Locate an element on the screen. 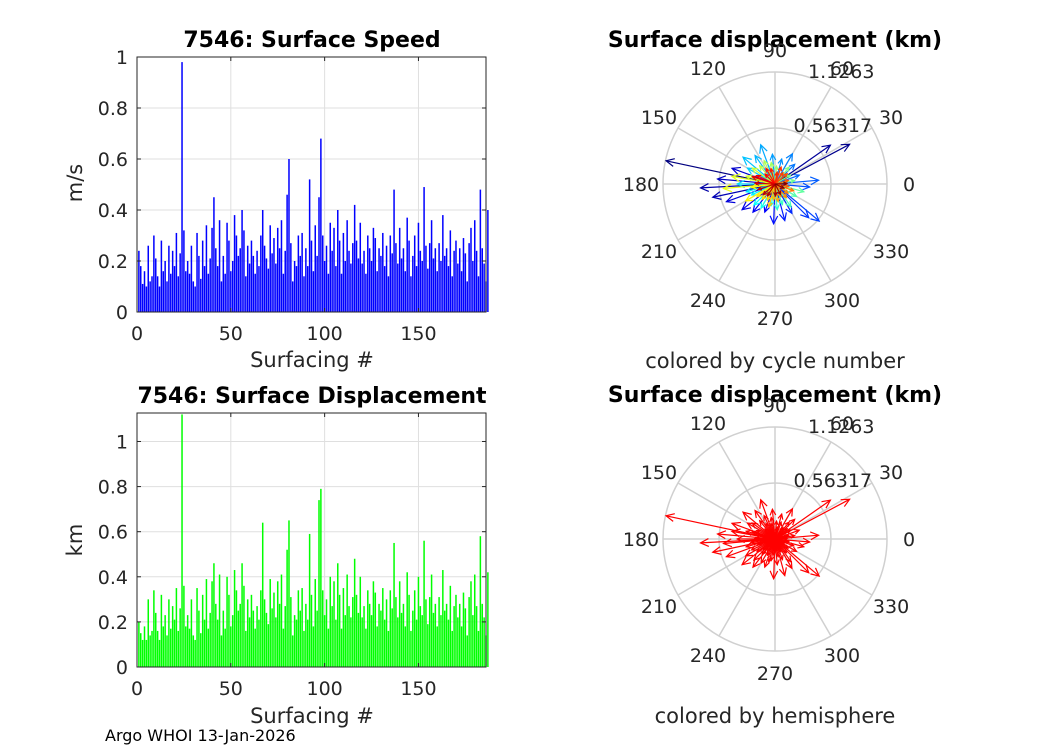  polar-cycle-caption: colored by cycle number is located at coordinates (775, 361).